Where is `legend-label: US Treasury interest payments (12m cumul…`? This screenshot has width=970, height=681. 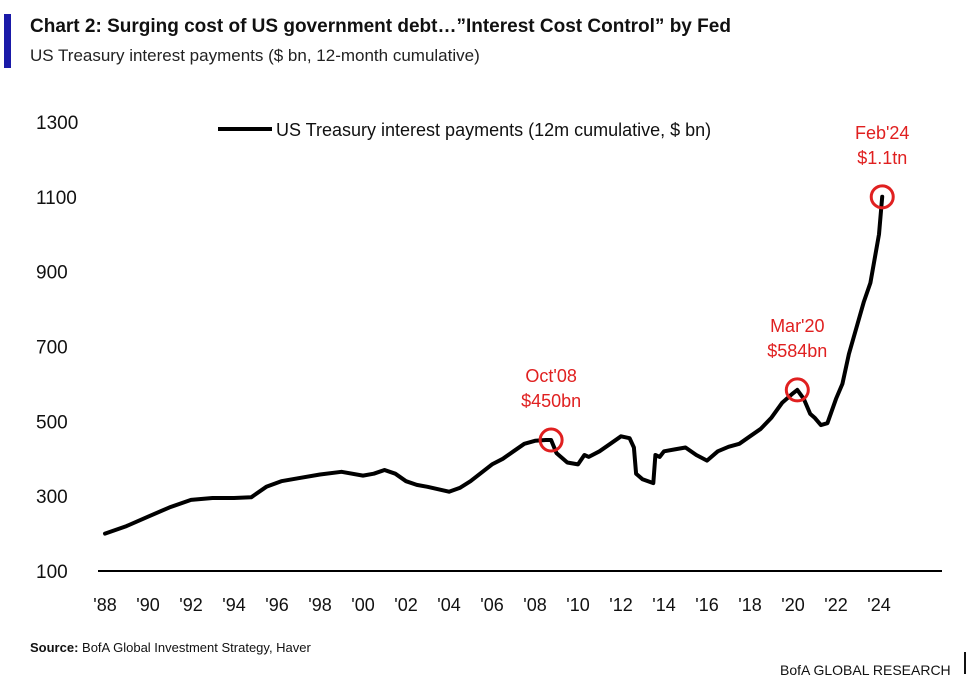 legend-label: US Treasury interest payments (12m cumul… is located at coordinates (493, 130).